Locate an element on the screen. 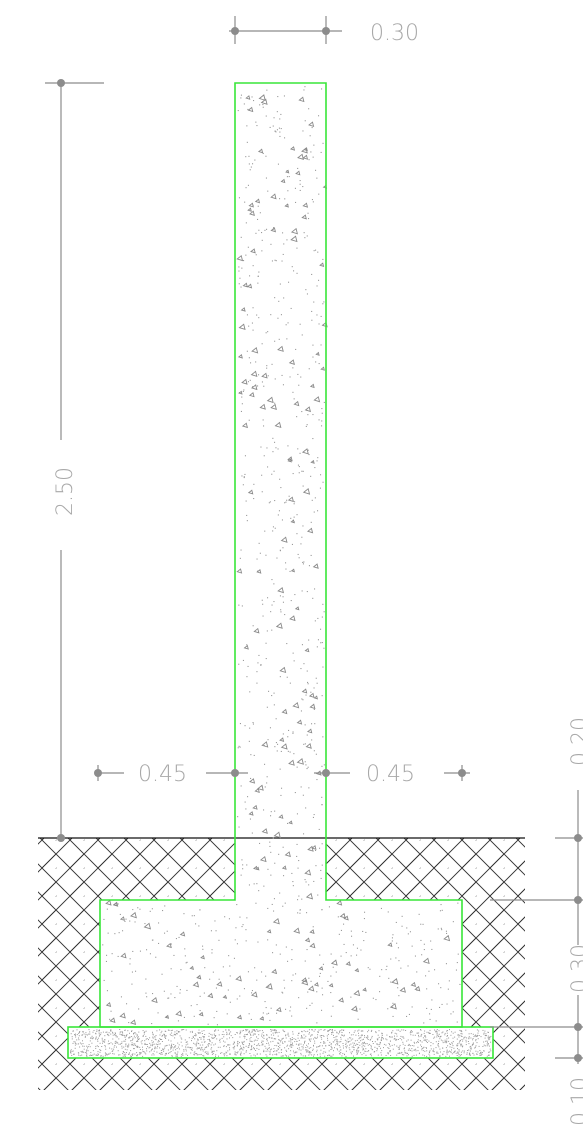 This screenshot has width=583, height=1126. lean-thickness-label: 0.10 is located at coordinates (575, 1101).